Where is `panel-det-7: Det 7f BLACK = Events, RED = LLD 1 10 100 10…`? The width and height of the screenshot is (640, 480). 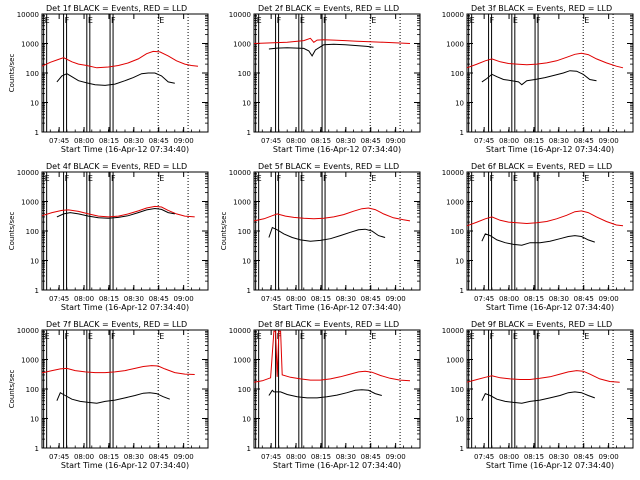
panel-det-7: Det 7f BLACK = Events, RED = LLD 1 10 100 10… is located at coordinates (108, 395).